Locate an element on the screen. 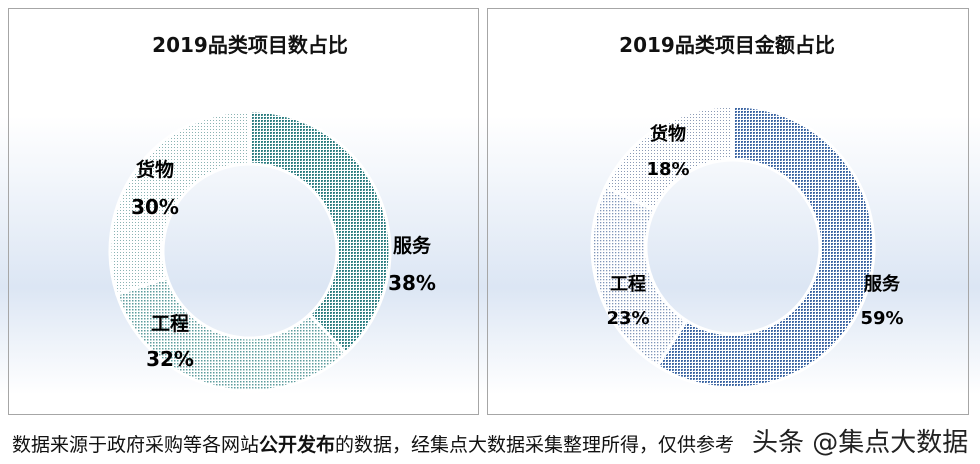 Image resolution: width=980 pixels, height=464 pixels. value-engineering-count: 32% is located at coordinates (170, 359).